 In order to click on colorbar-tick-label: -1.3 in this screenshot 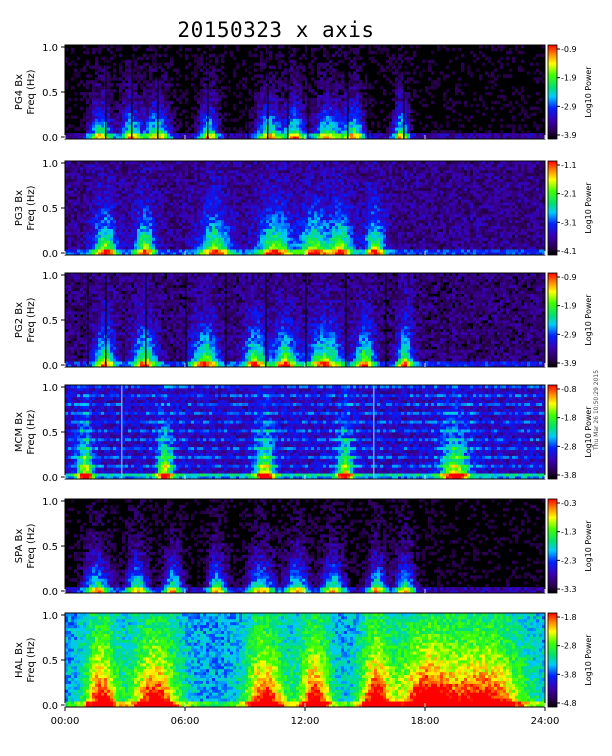, I will do `click(569, 532)`.